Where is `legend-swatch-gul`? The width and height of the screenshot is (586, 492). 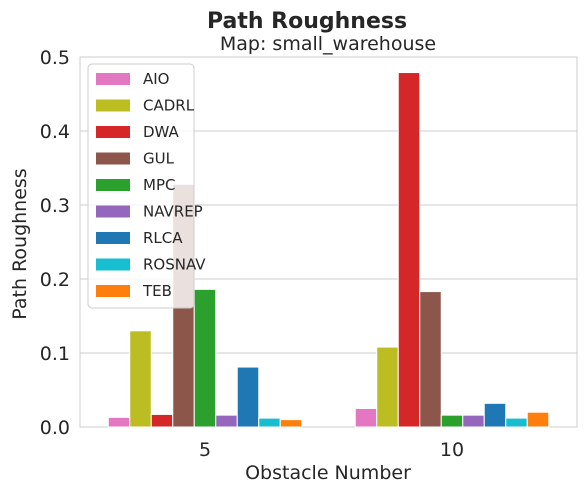
legend-swatch-gul is located at coordinates (113, 158).